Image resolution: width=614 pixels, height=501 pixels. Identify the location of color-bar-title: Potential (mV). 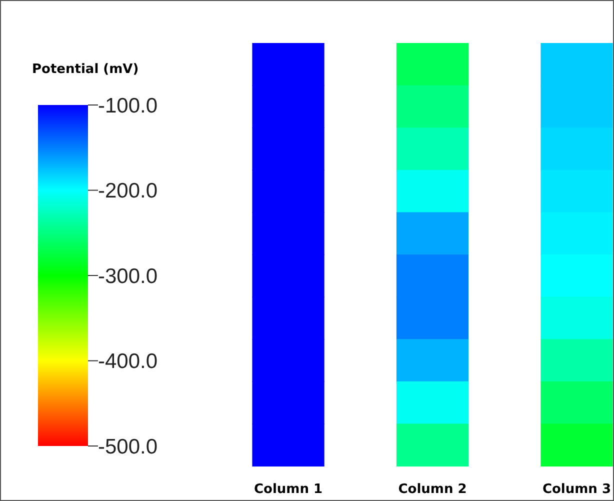
(85, 69).